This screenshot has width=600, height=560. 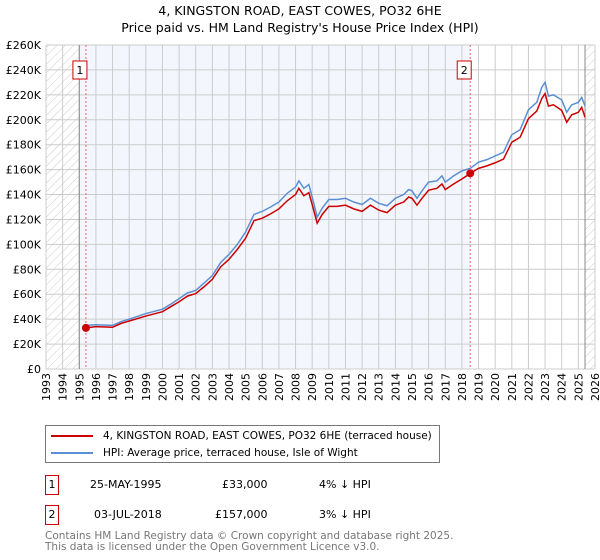 I want to click on x-tick-label: 2015, so click(x=412, y=387).